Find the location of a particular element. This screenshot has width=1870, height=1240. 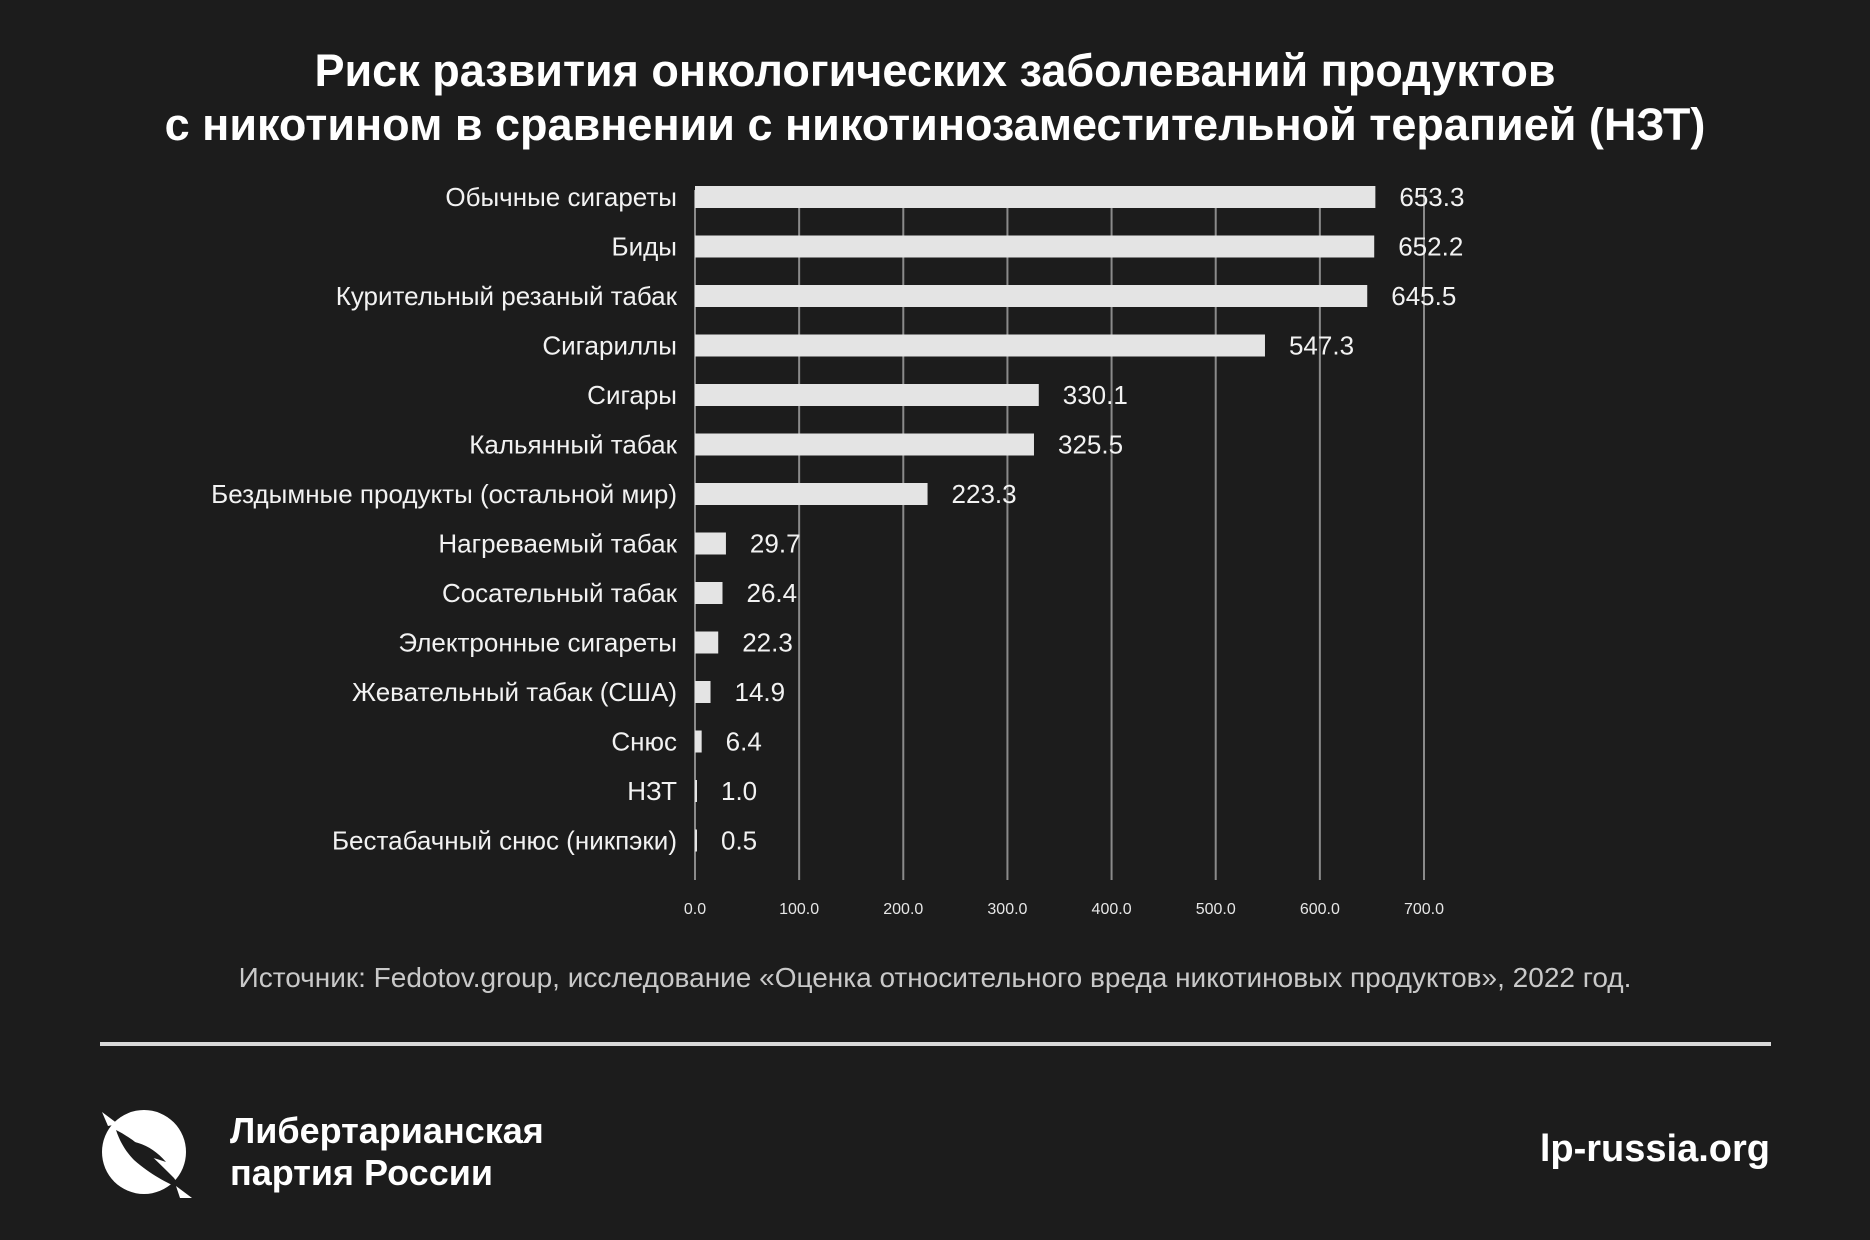

data-label: 652.2 is located at coordinates (1430, 247).